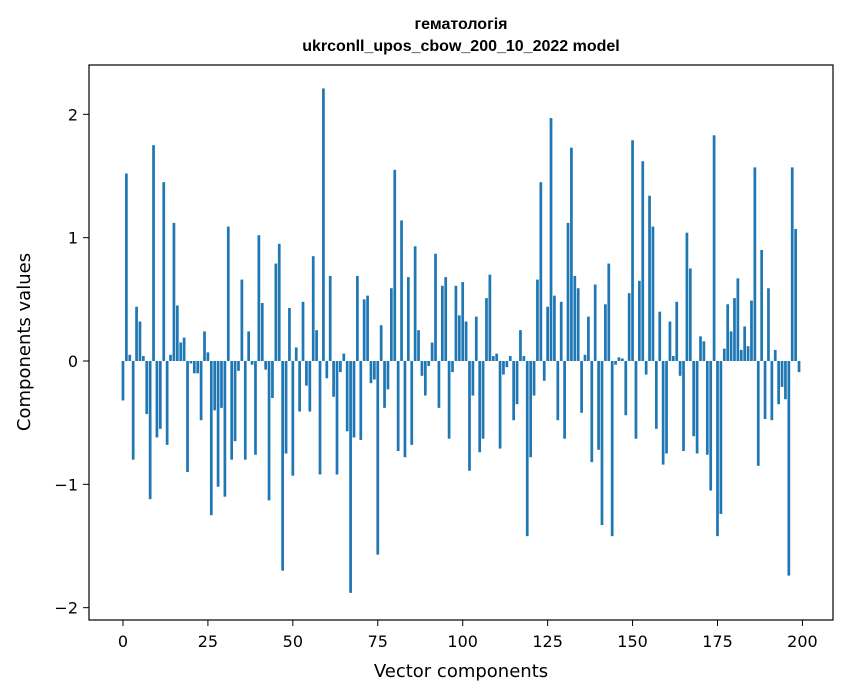 Image resolution: width=847 pixels, height=696 pixels. Describe the element at coordinates (460, 24) in the screenshot. I see `chart-title: гематологія` at that location.